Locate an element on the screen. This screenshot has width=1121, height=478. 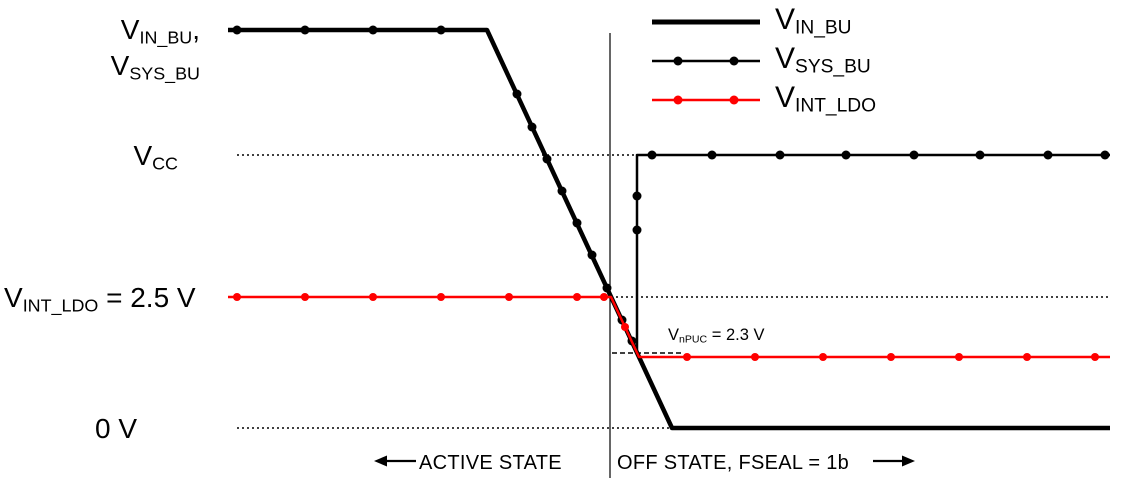
annotation-vnpuc: VnPUC = 2.3 V is located at coordinates (716, 336).